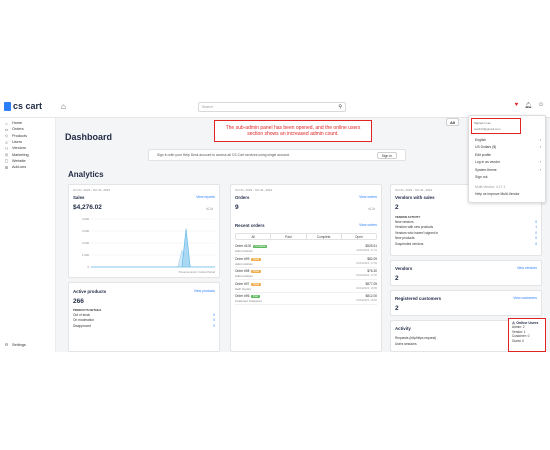 This screenshot has width=550, height=450. I want to click on storefront-icon: ⌂, so click(63, 106).